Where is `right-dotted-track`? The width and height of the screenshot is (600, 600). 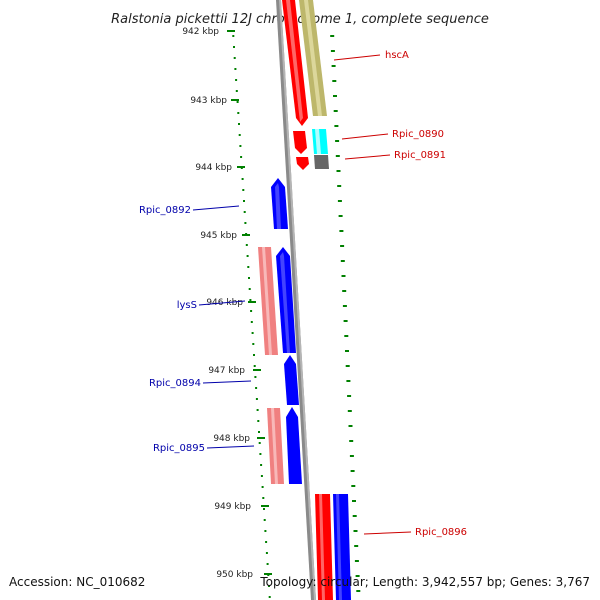 right-dotted-track is located at coordinates (345, 313).